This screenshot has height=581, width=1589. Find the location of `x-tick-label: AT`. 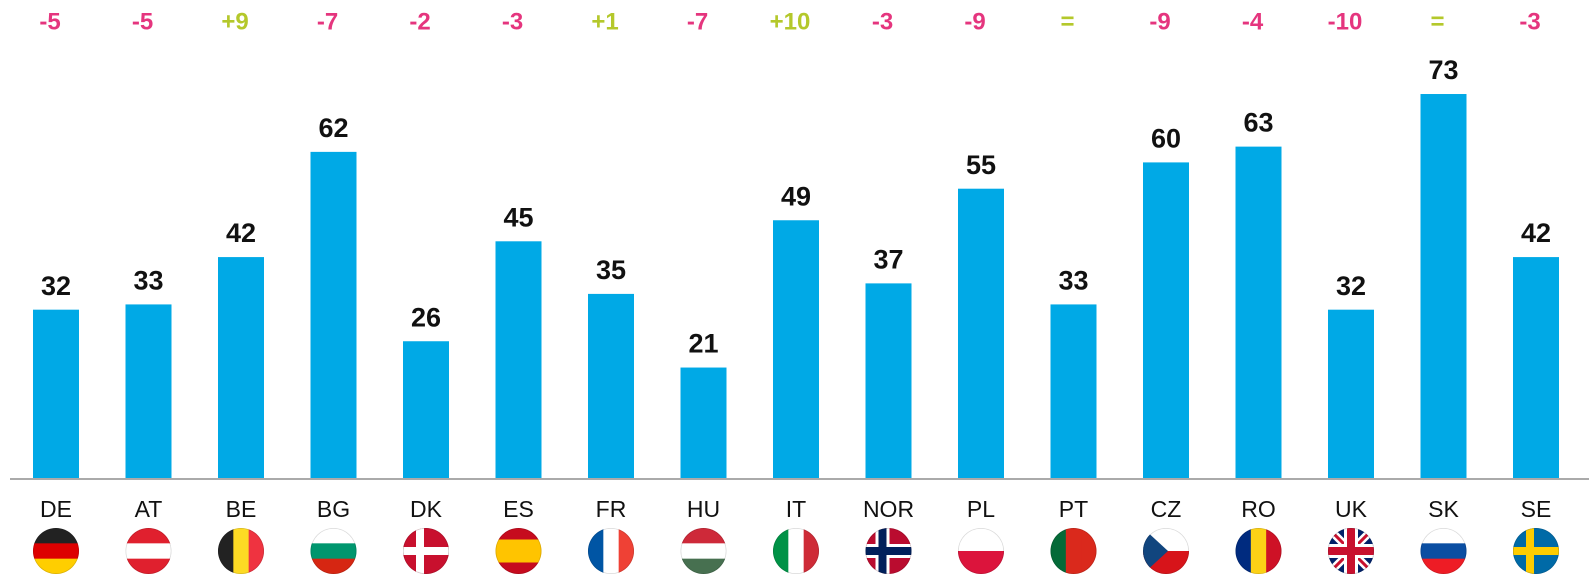

x-tick-label: AT is located at coordinates (149, 509).